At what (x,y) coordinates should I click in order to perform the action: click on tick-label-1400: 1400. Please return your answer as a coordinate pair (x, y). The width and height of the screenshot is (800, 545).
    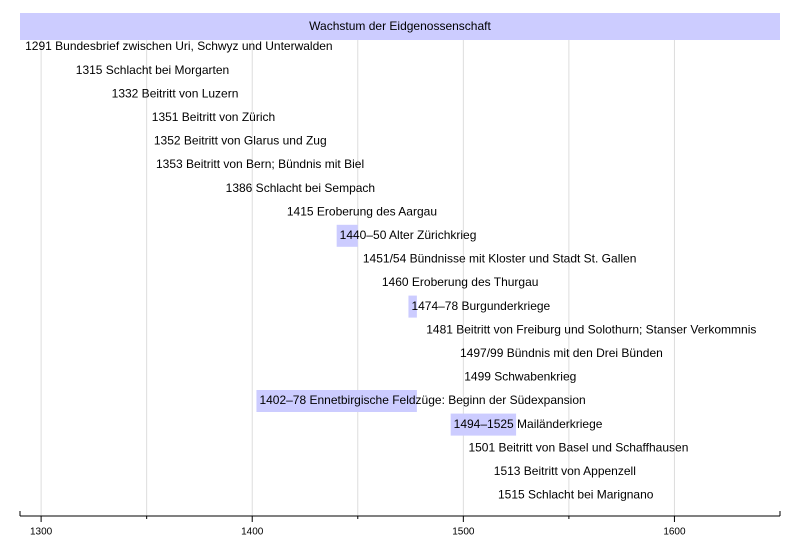
    Looking at the image, I should click on (252, 532).